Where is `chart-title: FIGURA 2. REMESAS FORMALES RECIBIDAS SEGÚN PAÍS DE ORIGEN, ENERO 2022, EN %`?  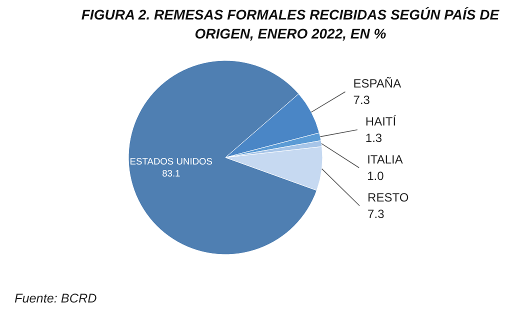 chart-title: FIGURA 2. REMESAS FORMALES RECIBIDAS SEGÚN PAÍS DE ORIGEN, ENERO 2022, EN % is located at coordinates (290, 24).